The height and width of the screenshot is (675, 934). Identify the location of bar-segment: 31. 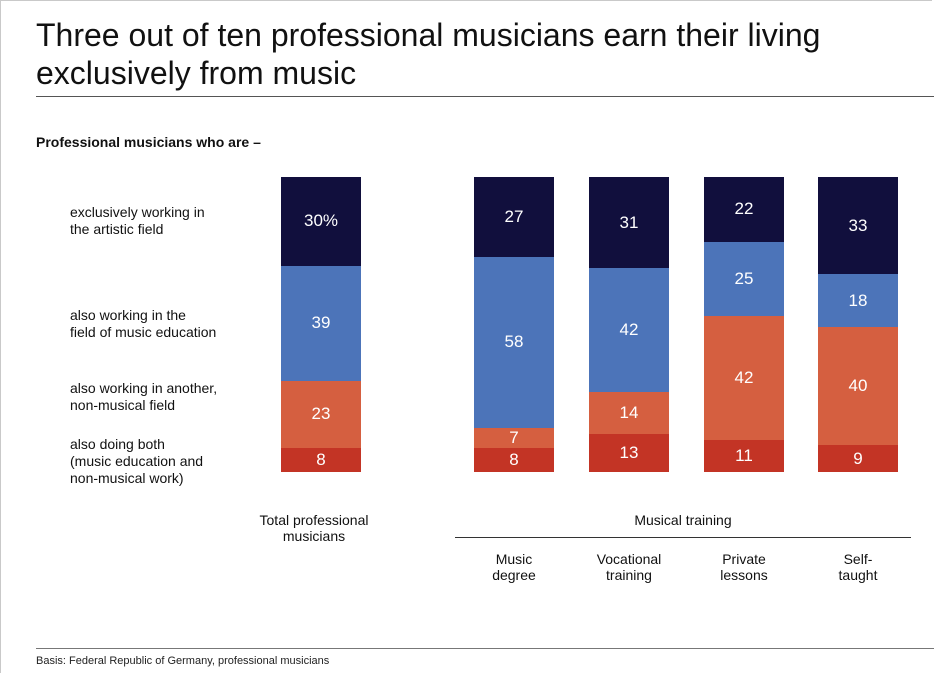
(629, 223).